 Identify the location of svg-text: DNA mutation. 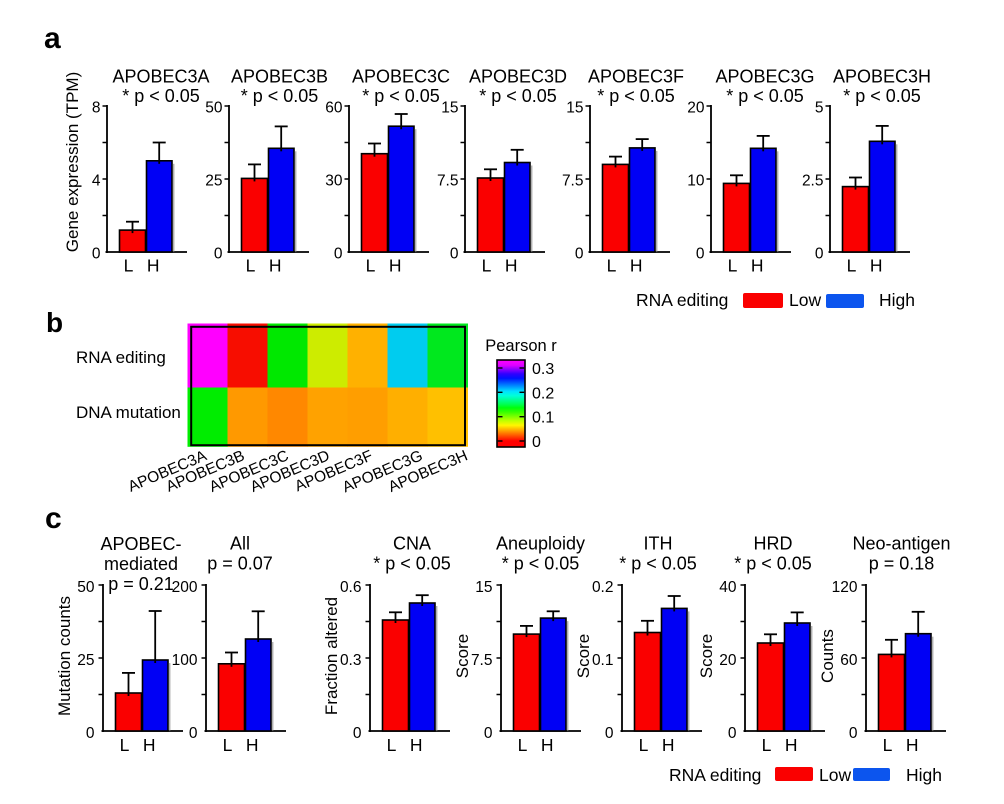
(128, 412).